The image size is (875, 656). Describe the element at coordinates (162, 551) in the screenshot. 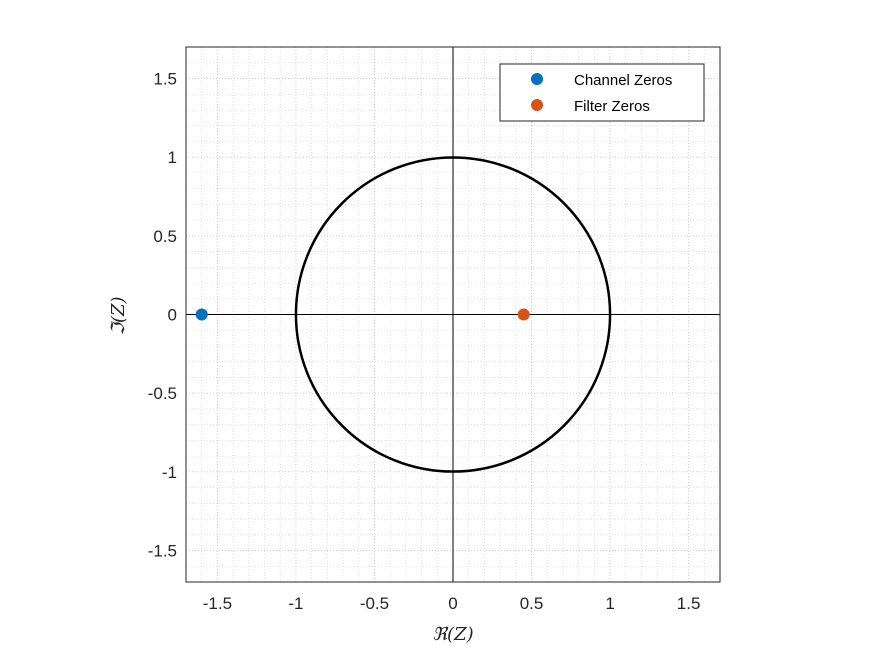

I see `y-tick-label: -1.5` at that location.